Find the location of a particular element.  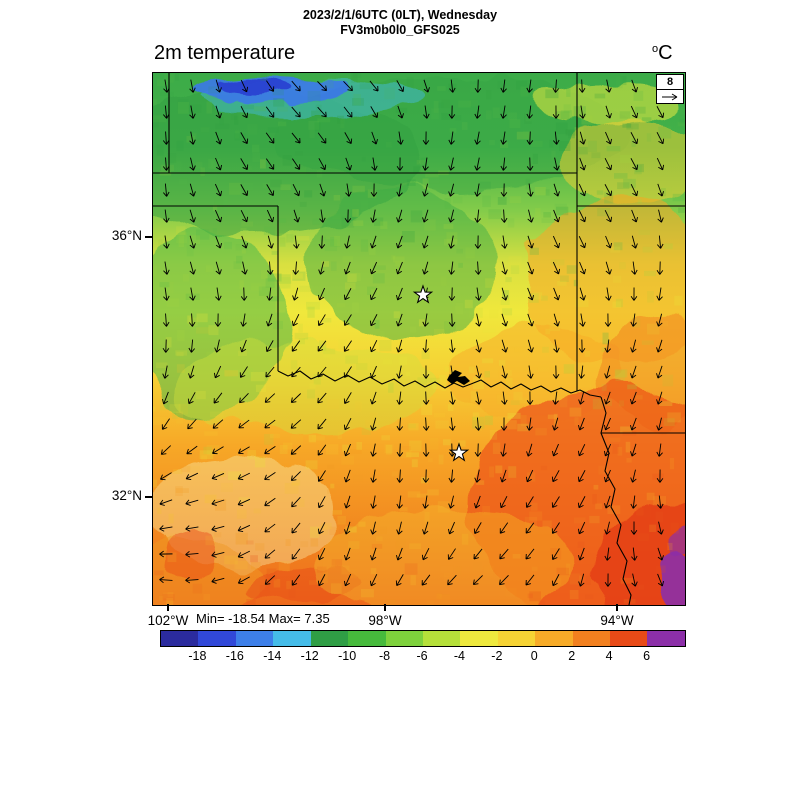

colorbar-tick-label: 2 is located at coordinates (572, 656).